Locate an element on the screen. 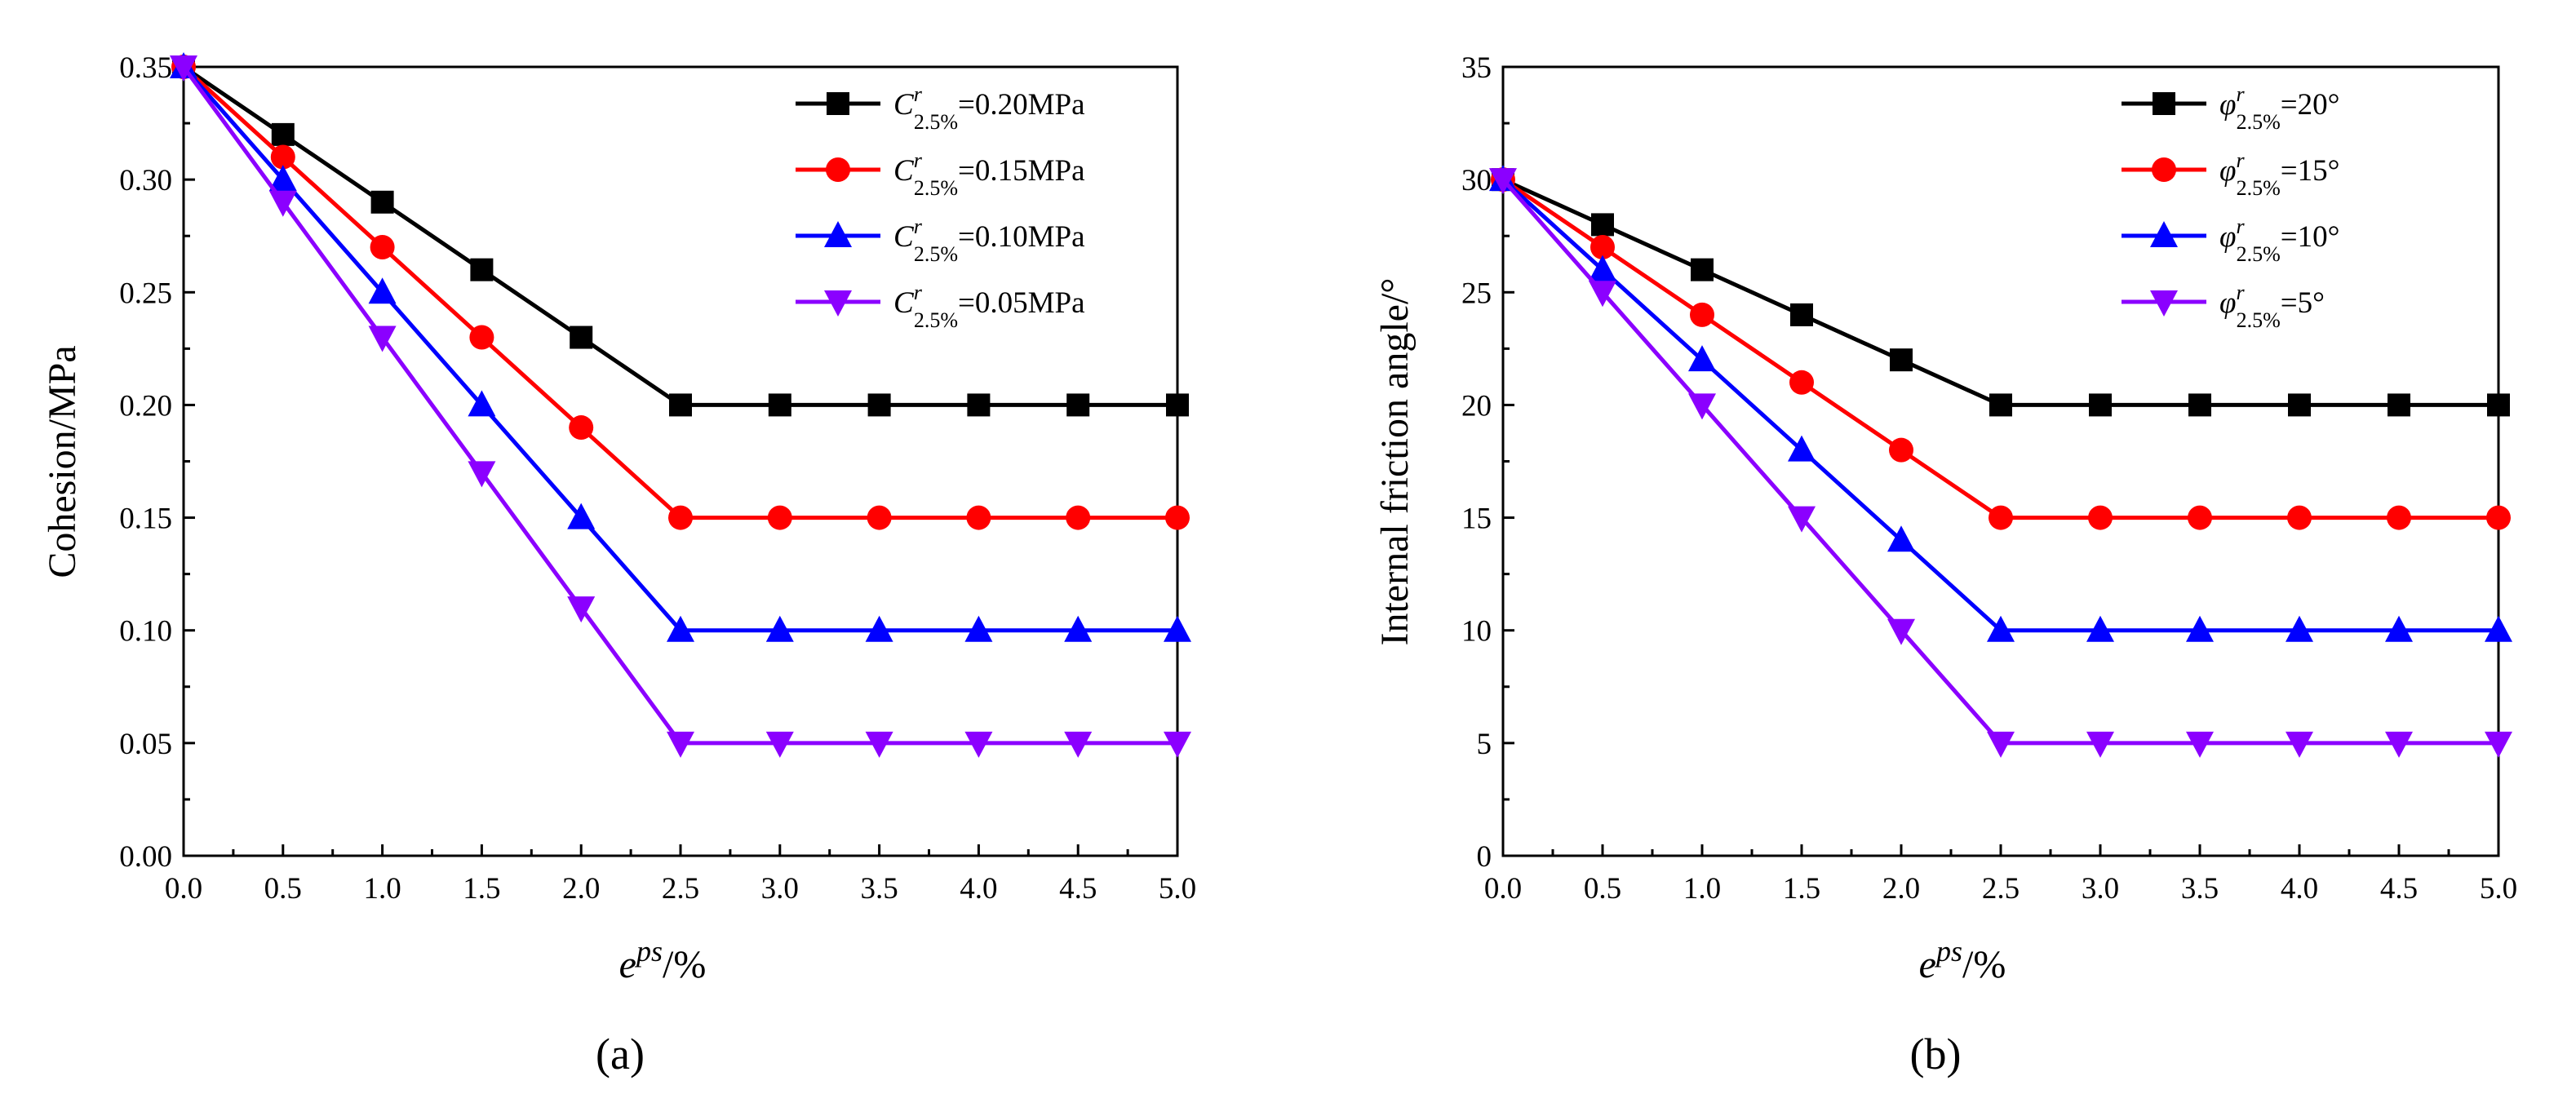 The height and width of the screenshot is (1116, 2576). y-tick-label: 30 is located at coordinates (1476, 180).